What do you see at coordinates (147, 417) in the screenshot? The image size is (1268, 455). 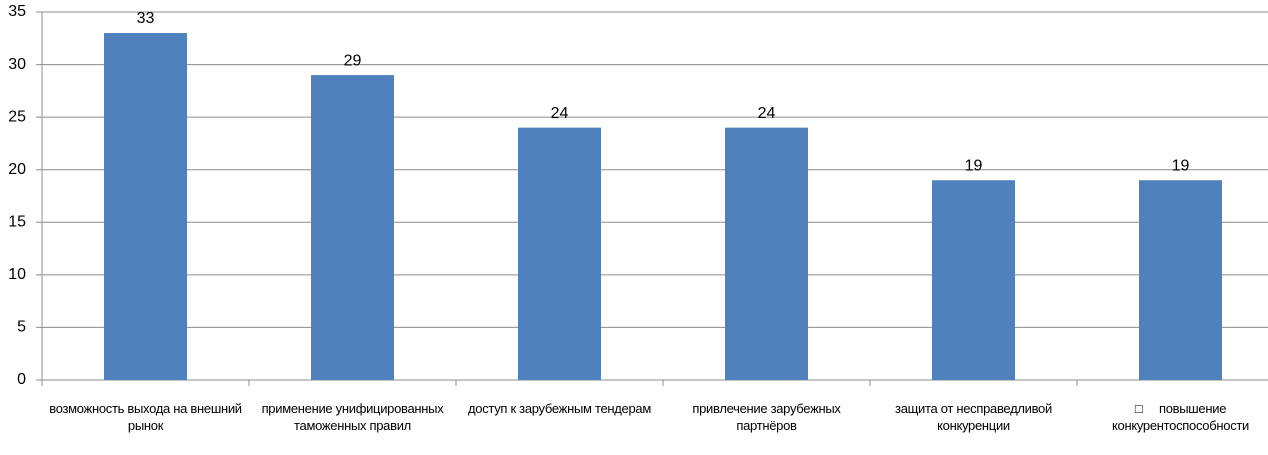 I see `x-tick-label: возможность выхода на внешний рынок` at bounding box center [147, 417].